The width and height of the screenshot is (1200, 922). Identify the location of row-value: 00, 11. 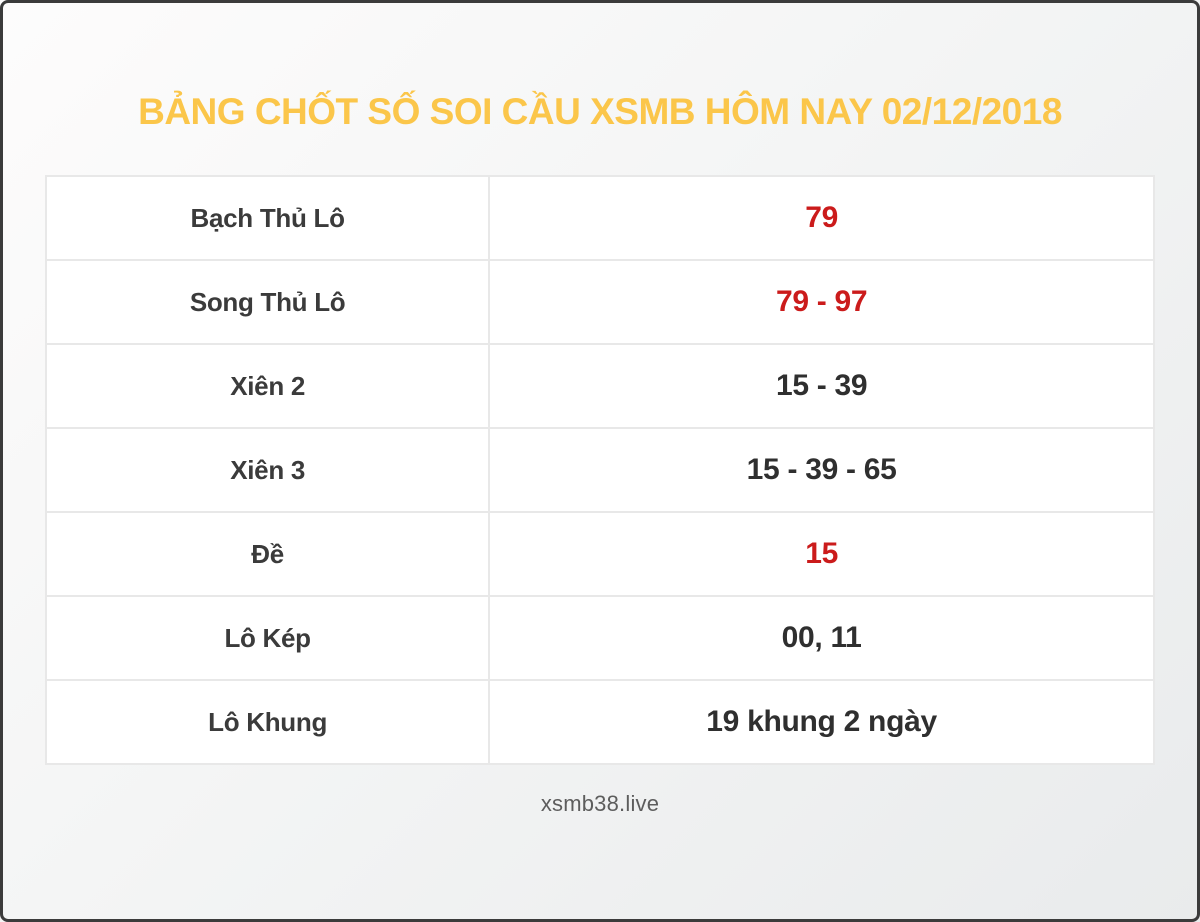
(821, 638).